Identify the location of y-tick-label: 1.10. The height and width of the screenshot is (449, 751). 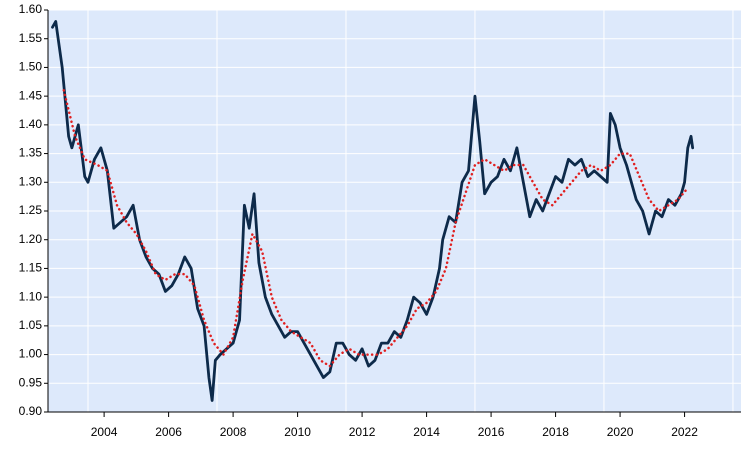
(31, 296).